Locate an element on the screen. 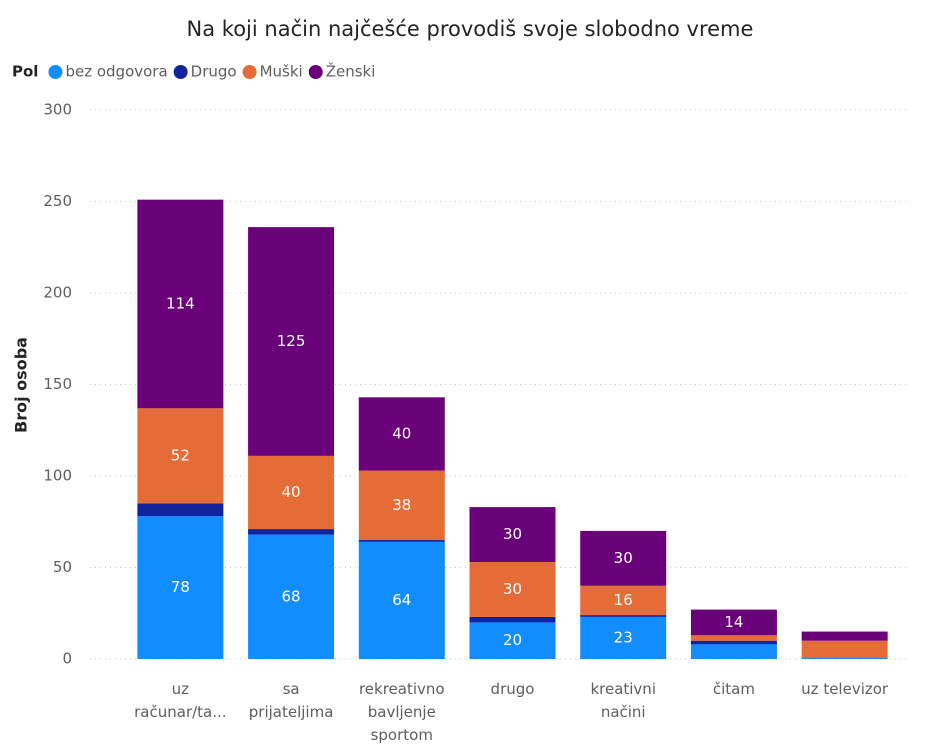 This screenshot has width=925, height=749. x-tick-label: kreativni načini is located at coordinates (623, 700).